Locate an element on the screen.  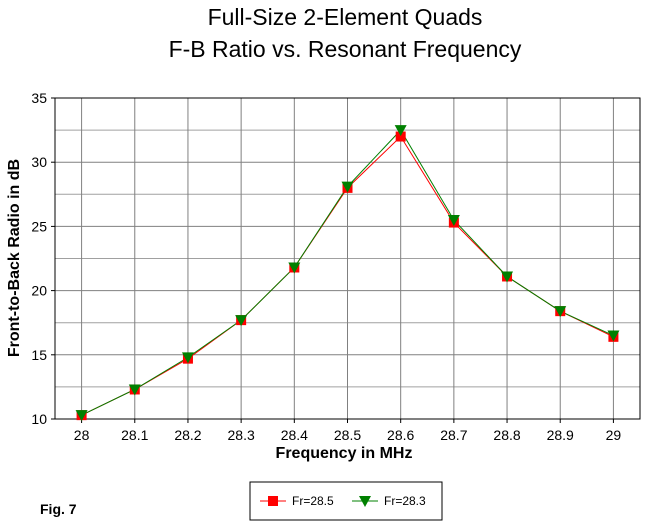
figure-label: Fig. 7 is located at coordinates (58, 509).